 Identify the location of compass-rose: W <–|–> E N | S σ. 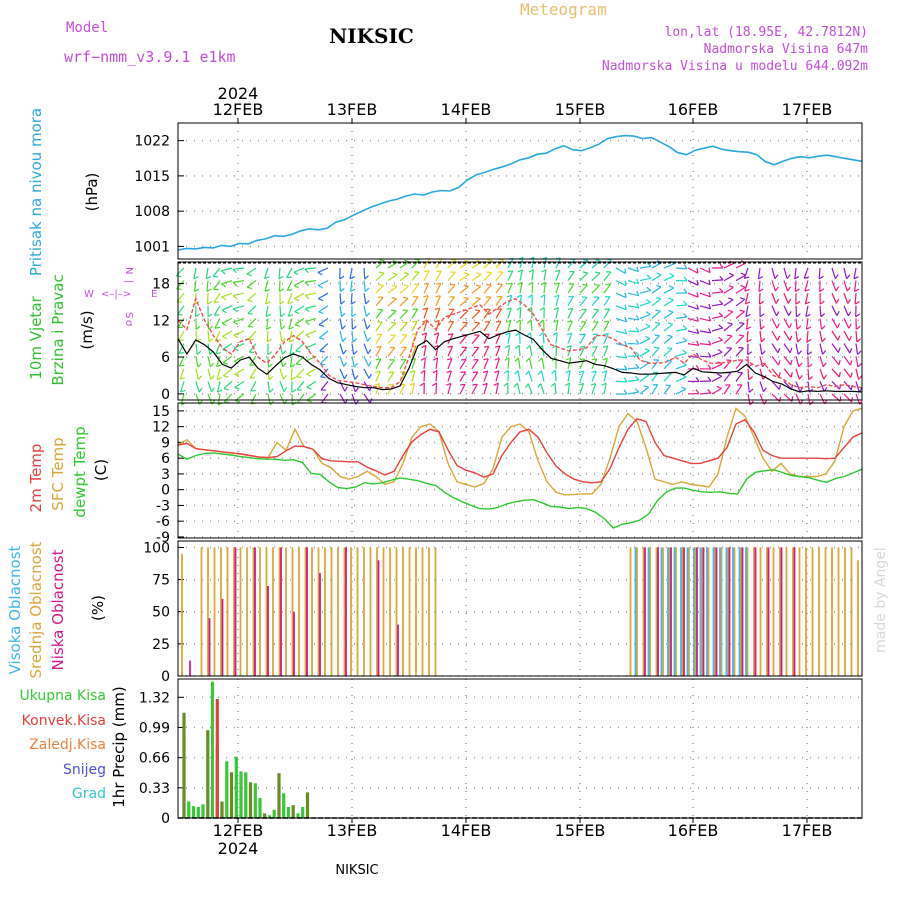
(120, 297).